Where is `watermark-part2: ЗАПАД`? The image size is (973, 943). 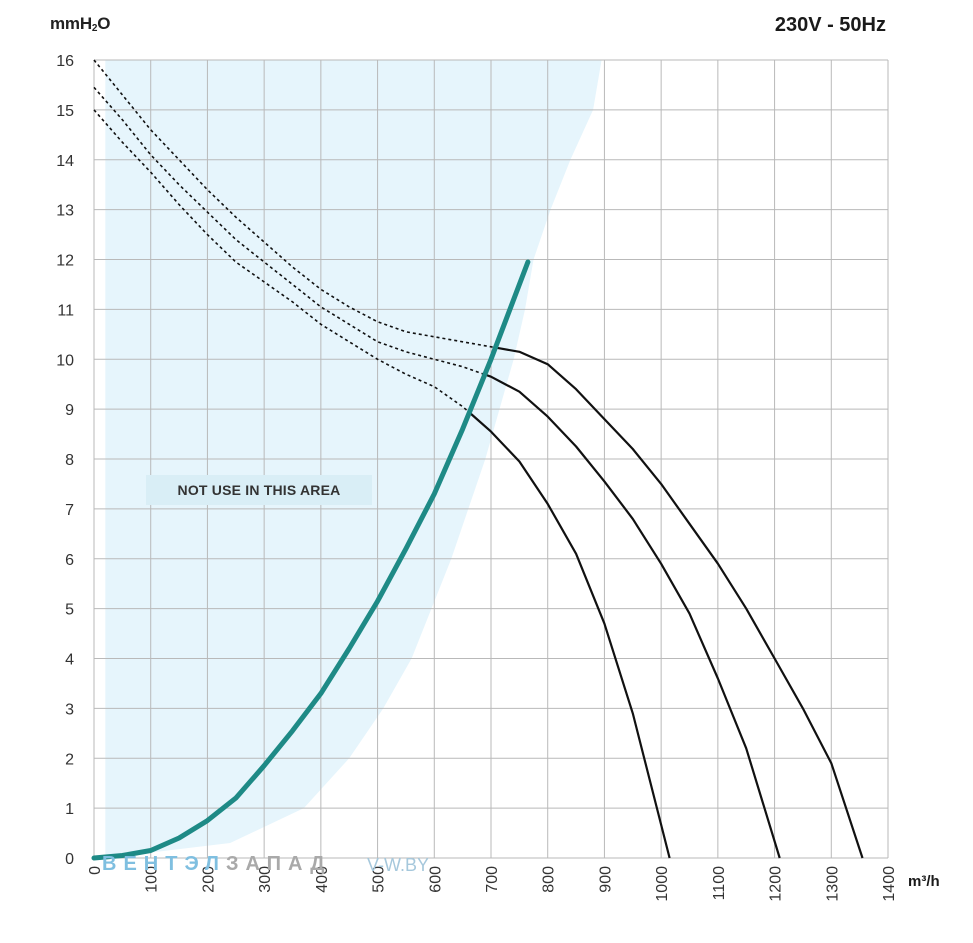 watermark-part2: ЗАПАД is located at coordinates (278, 864).